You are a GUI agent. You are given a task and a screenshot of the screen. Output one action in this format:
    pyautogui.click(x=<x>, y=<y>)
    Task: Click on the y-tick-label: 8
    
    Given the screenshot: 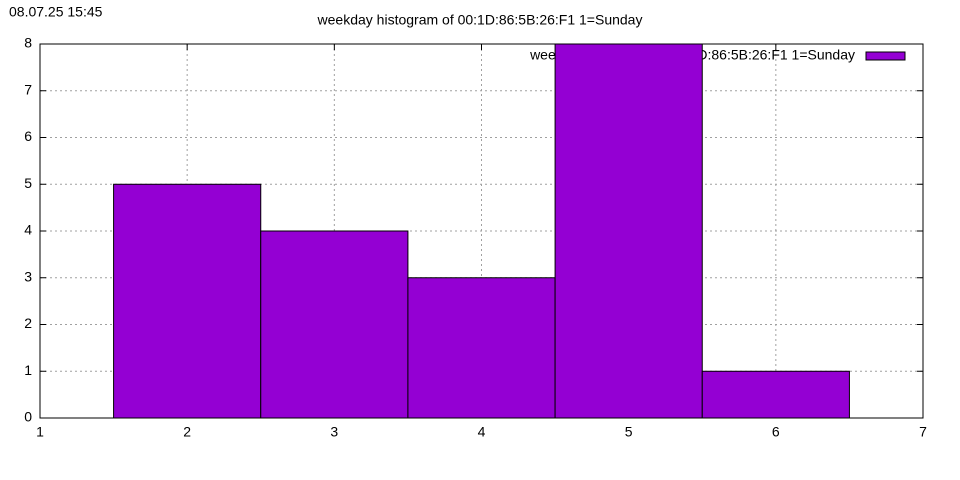 What is the action you would take?
    pyautogui.click(x=28, y=43)
    